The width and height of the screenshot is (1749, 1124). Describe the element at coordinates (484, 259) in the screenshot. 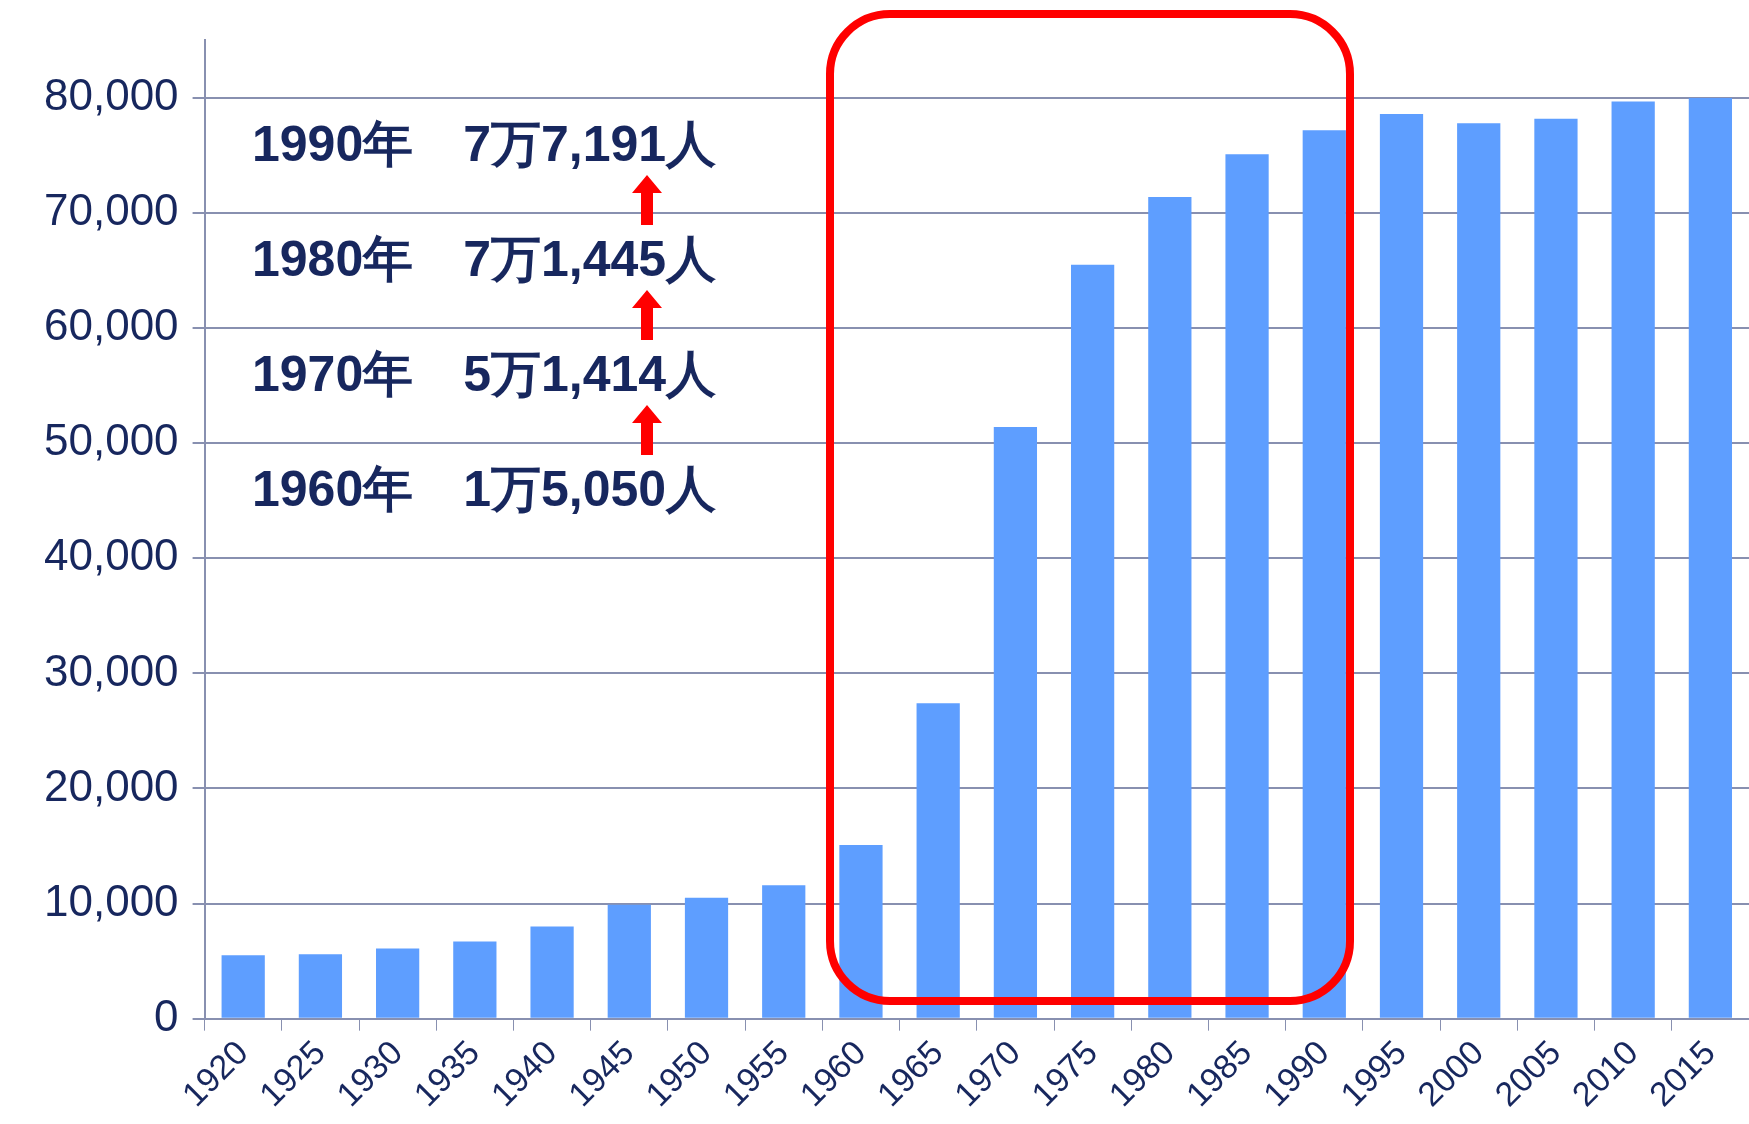

I see `annotation: 1980年 7万1,445人` at that location.